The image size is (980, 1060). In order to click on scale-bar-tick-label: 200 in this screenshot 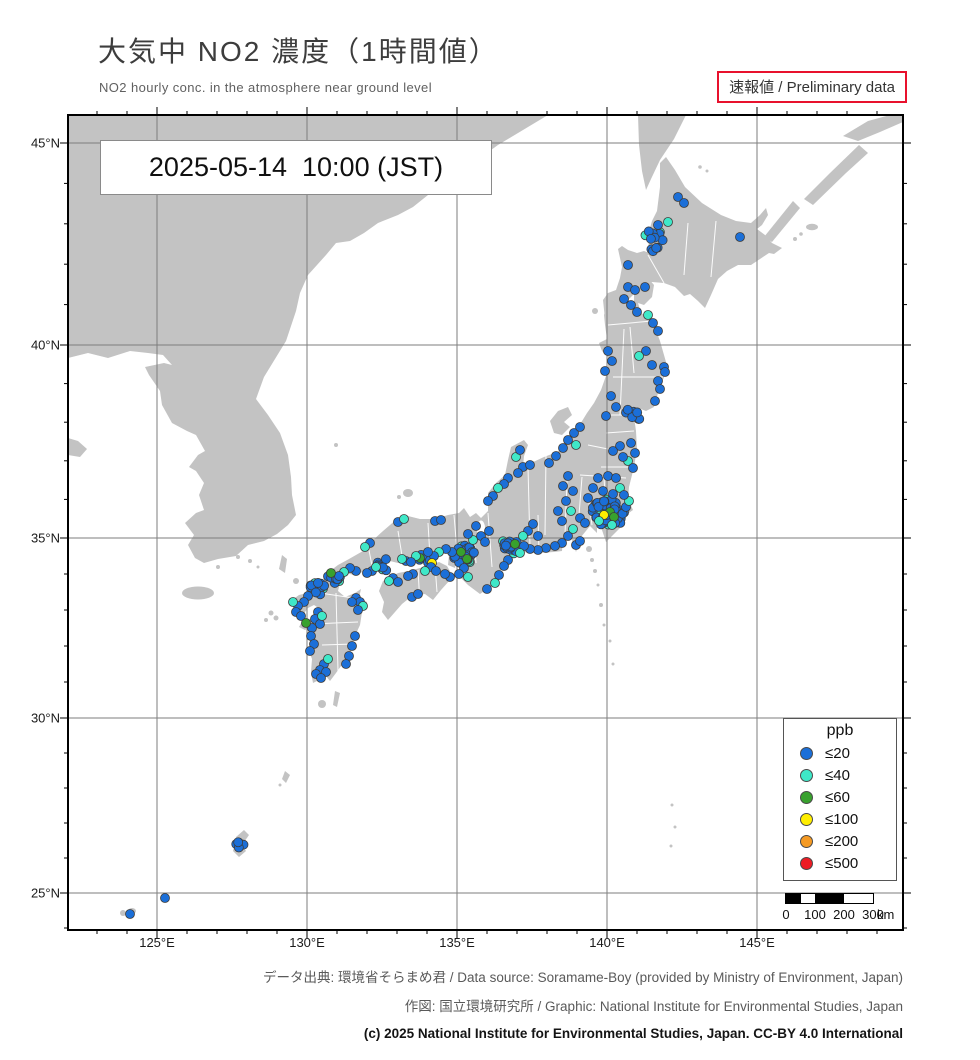, I will do `click(844, 914)`.